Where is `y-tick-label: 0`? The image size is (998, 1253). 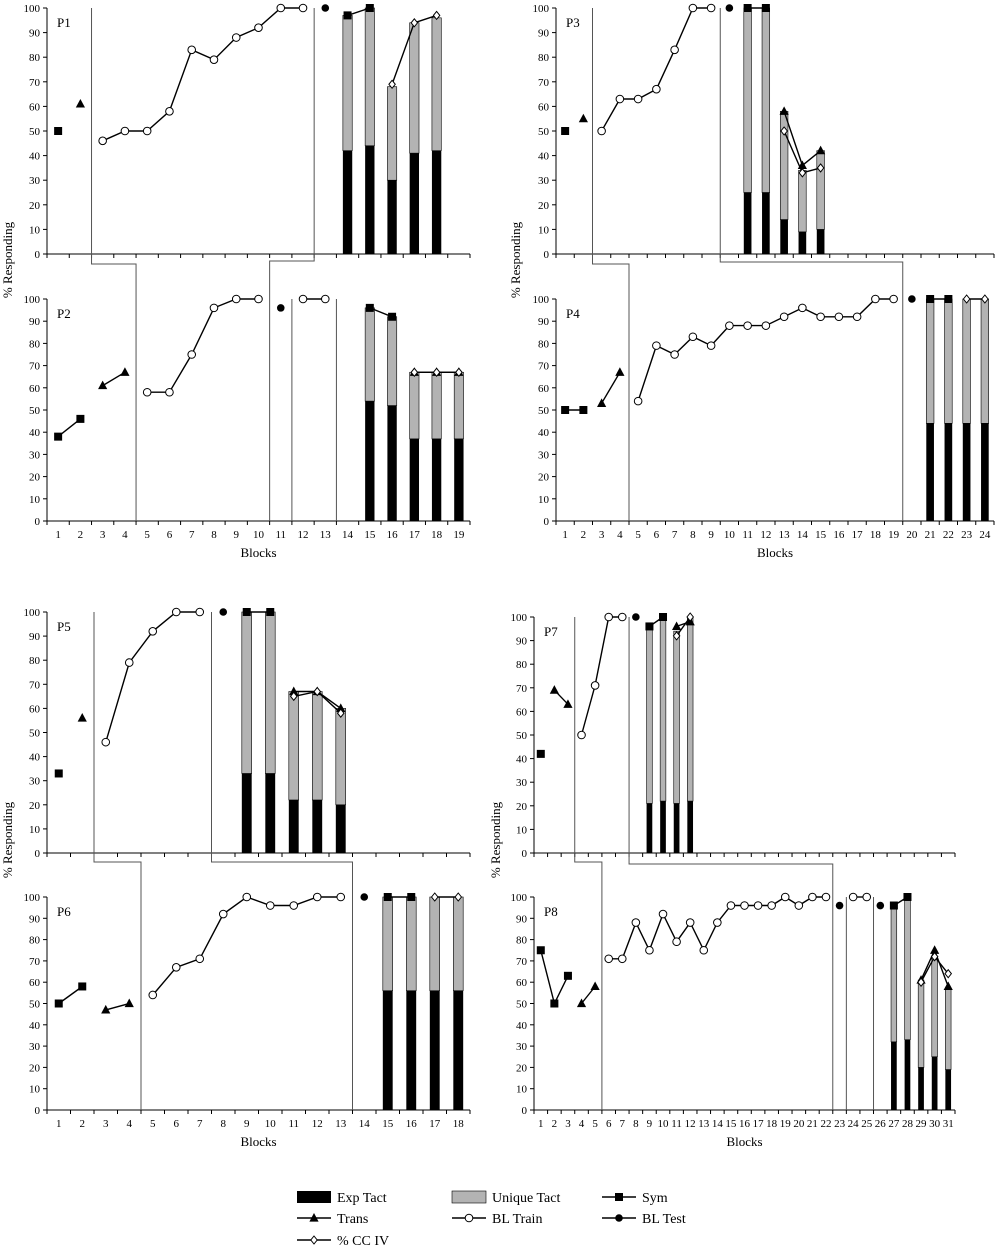
y-tick-label: 0 is located at coordinates (38, 1111).